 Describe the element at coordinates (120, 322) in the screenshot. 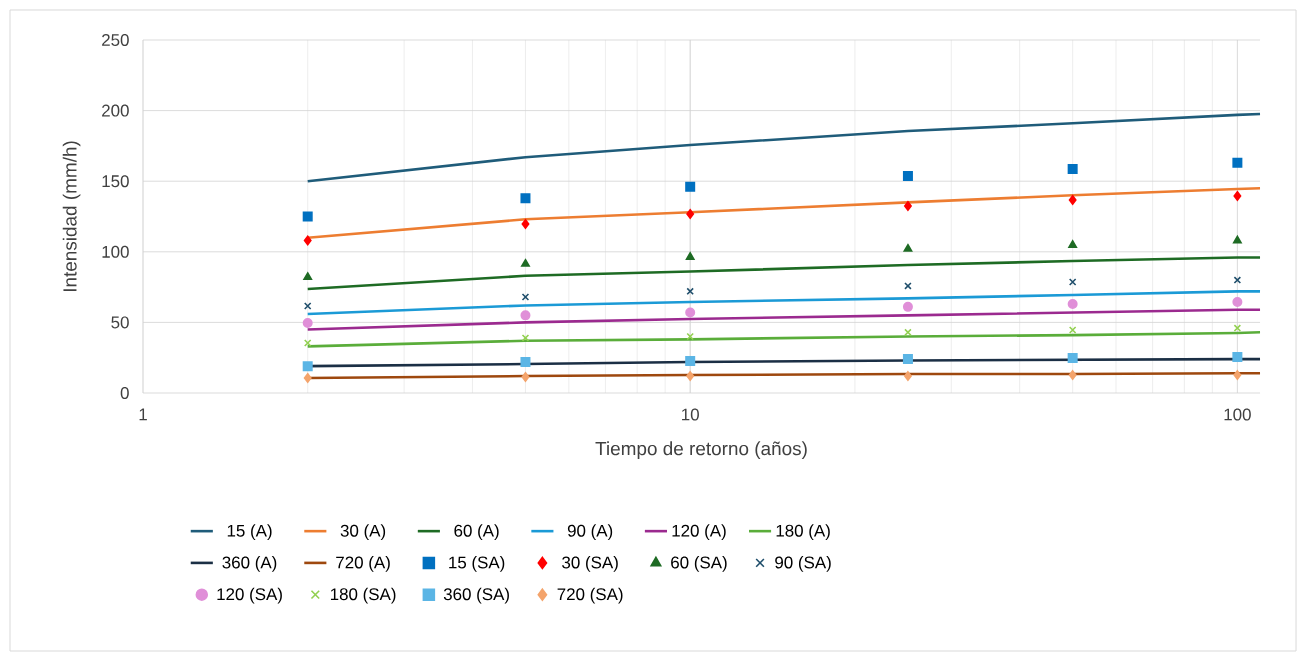

I see `y-tick-label: 50` at that location.